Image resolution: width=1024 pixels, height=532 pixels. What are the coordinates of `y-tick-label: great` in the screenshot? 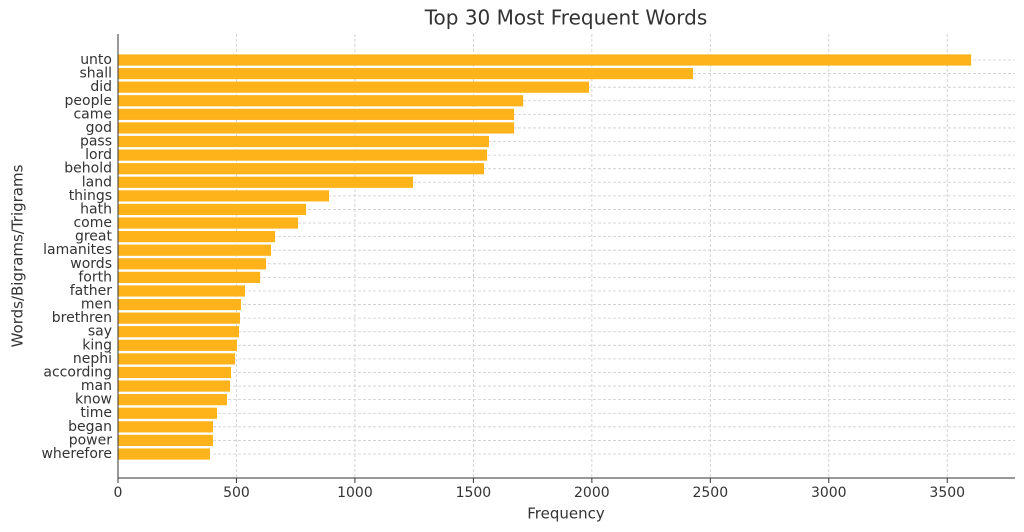 It's located at (94, 237).